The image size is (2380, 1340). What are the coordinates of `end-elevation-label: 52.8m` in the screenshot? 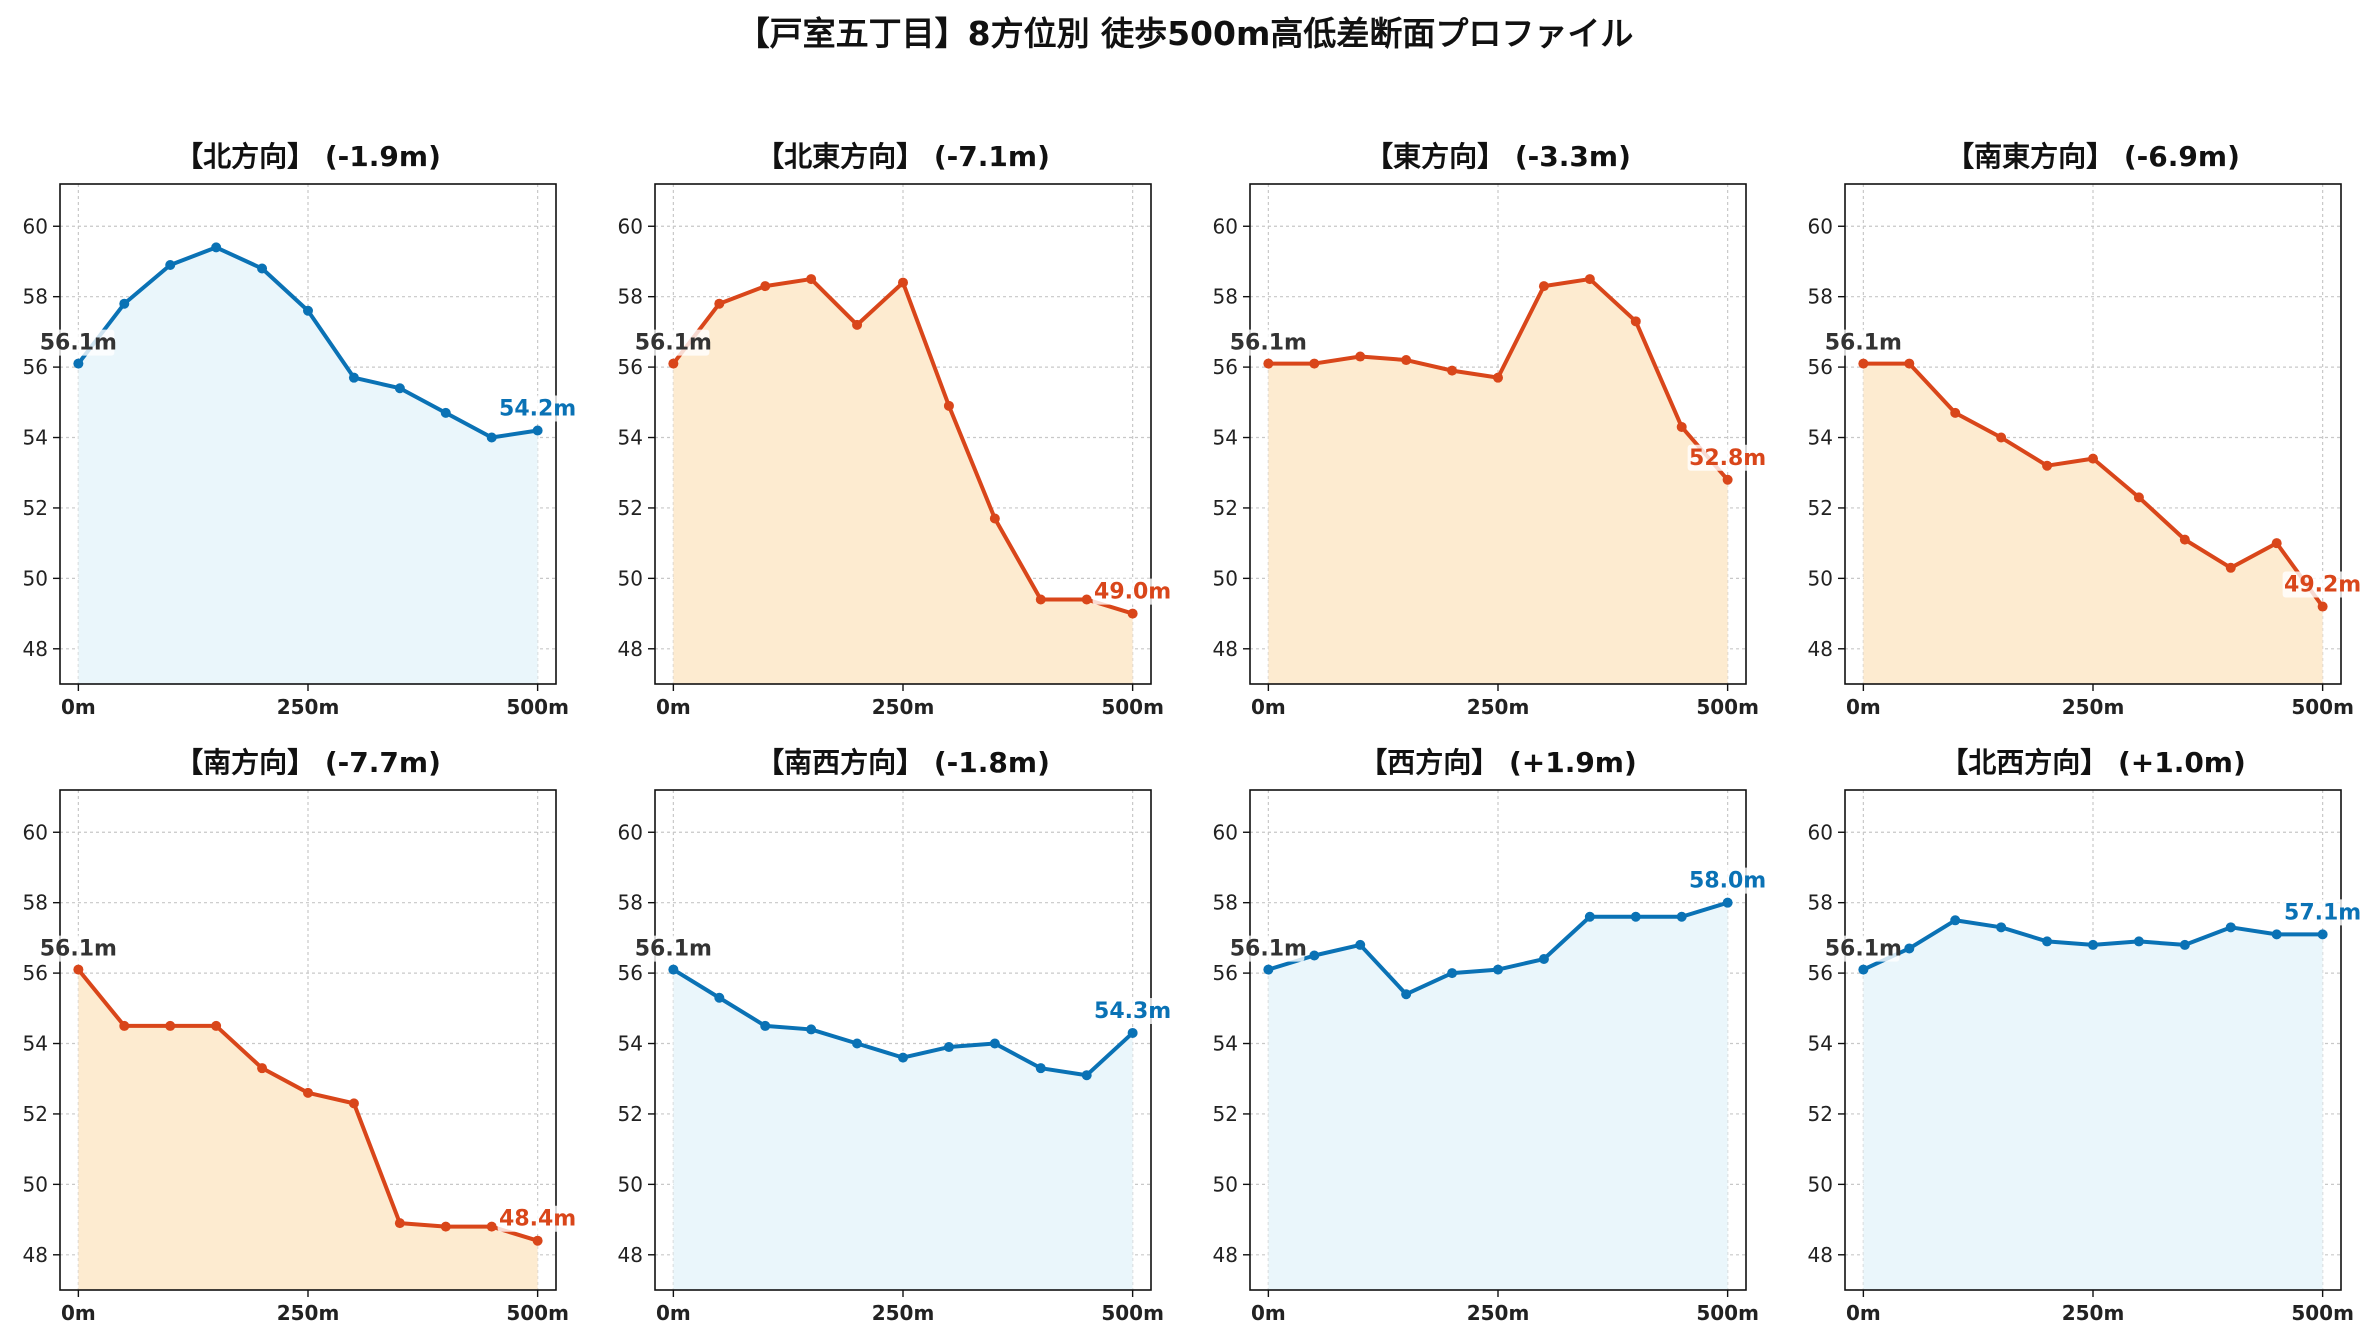 It's located at (1727, 458).